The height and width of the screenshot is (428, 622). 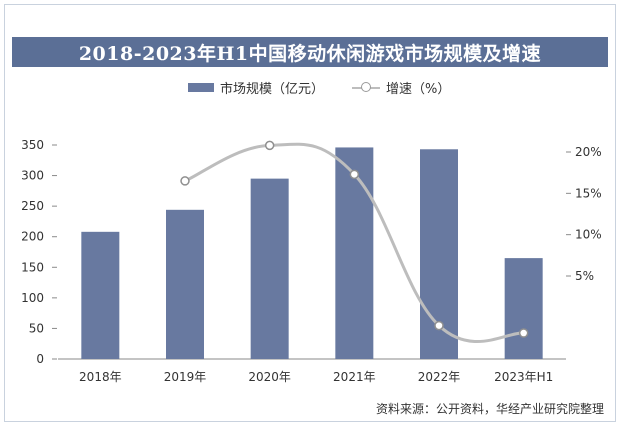 I want to click on y-left-tick-label: 0, so click(x=40, y=359).